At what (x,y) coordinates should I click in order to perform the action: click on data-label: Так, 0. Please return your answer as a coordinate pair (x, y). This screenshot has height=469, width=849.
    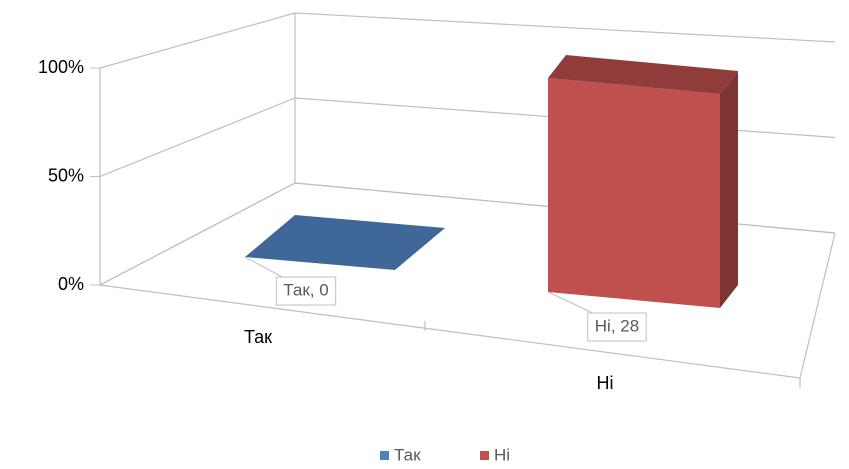
    Looking at the image, I should click on (305, 289).